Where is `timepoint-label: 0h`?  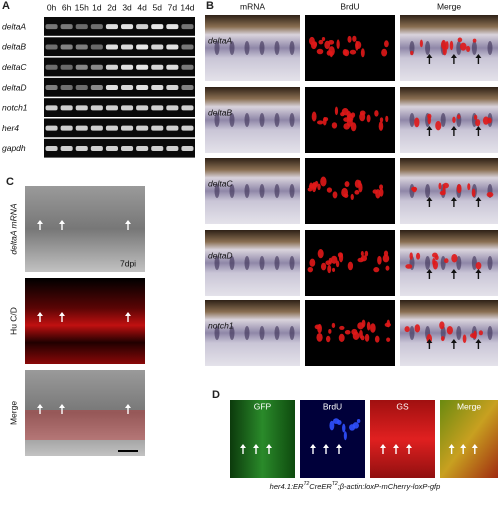 timepoint-label: 0h is located at coordinates (52, 7).